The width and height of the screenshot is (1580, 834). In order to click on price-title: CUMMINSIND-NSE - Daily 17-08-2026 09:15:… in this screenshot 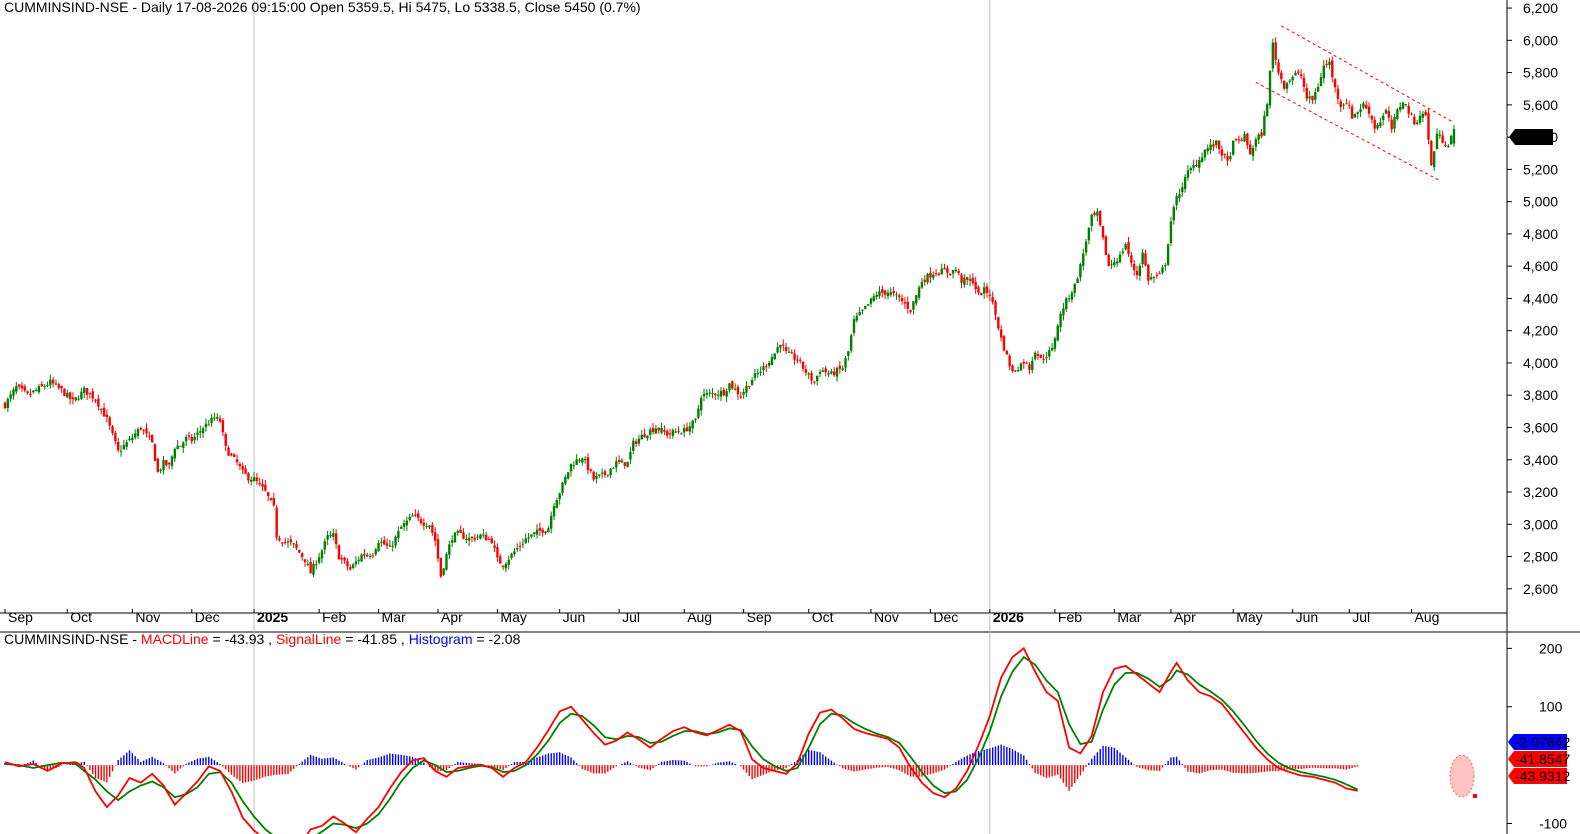, I will do `click(322, 7)`.